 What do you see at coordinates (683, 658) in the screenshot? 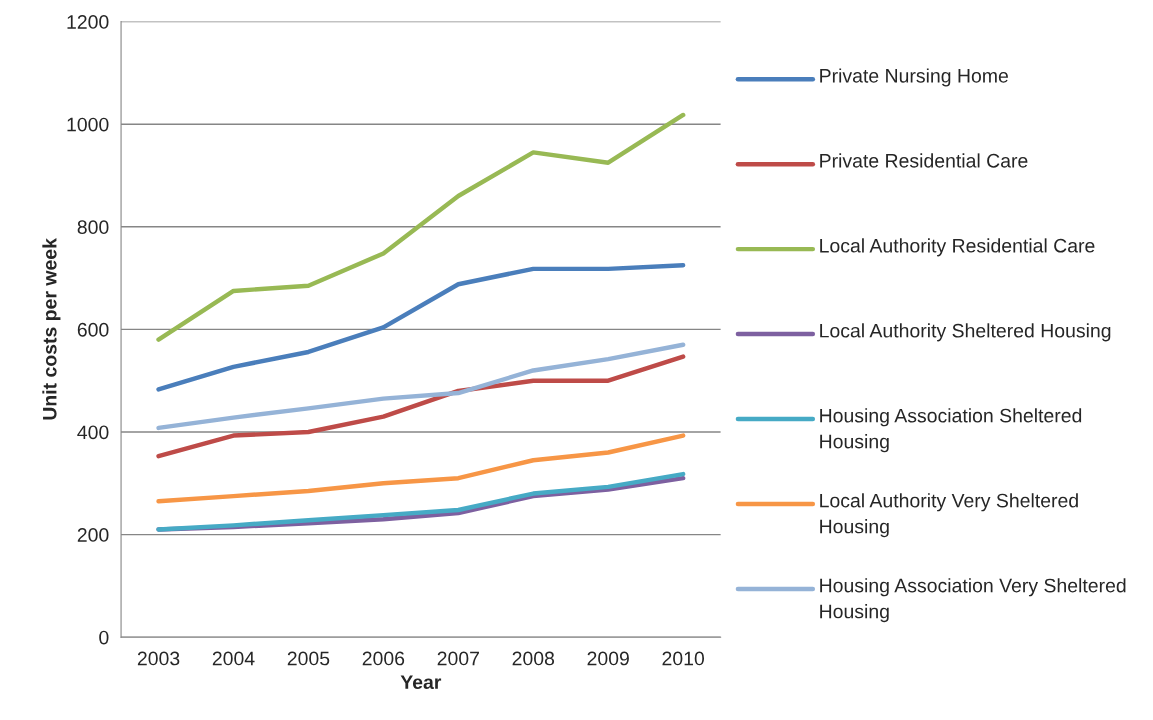
I see `x-tick-label: 2010` at bounding box center [683, 658].